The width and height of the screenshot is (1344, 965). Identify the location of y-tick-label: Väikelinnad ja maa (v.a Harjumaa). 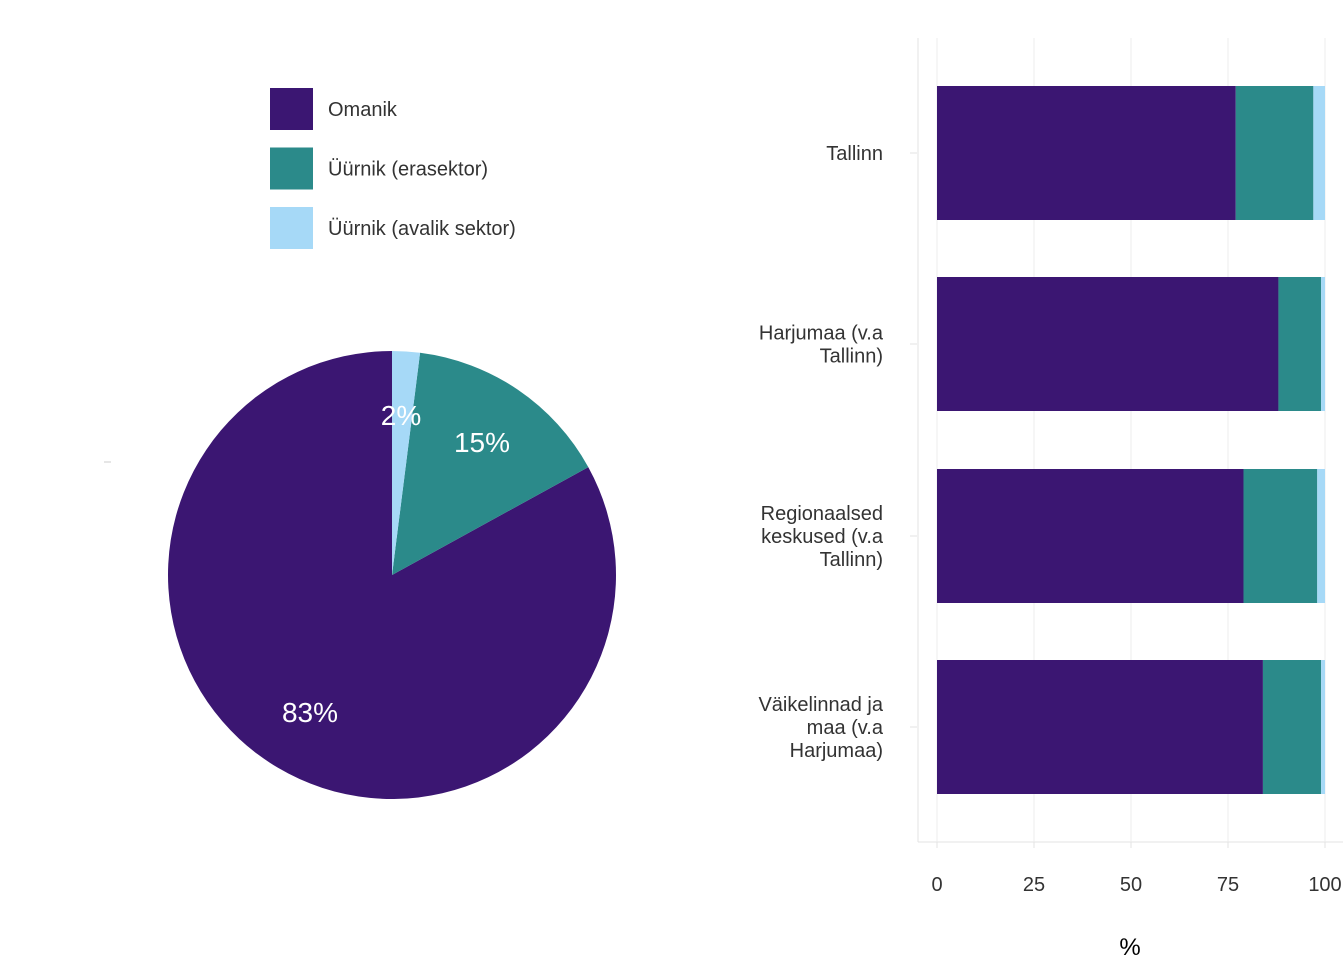
(820, 728).